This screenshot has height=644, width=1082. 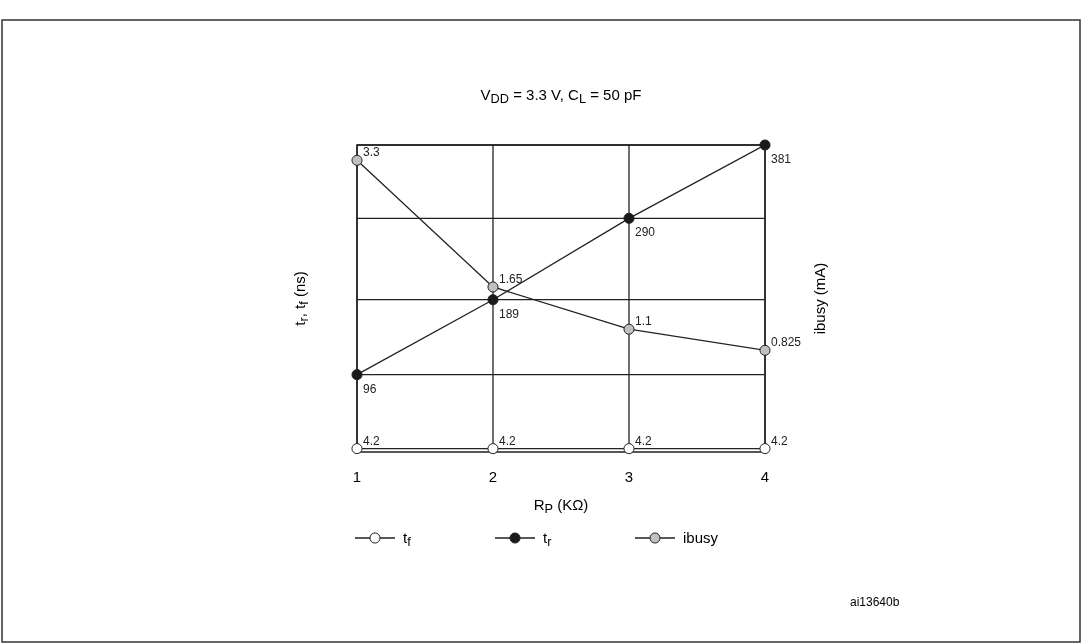 I want to click on legend-label: t$_{f}$, so click(x=407, y=539).